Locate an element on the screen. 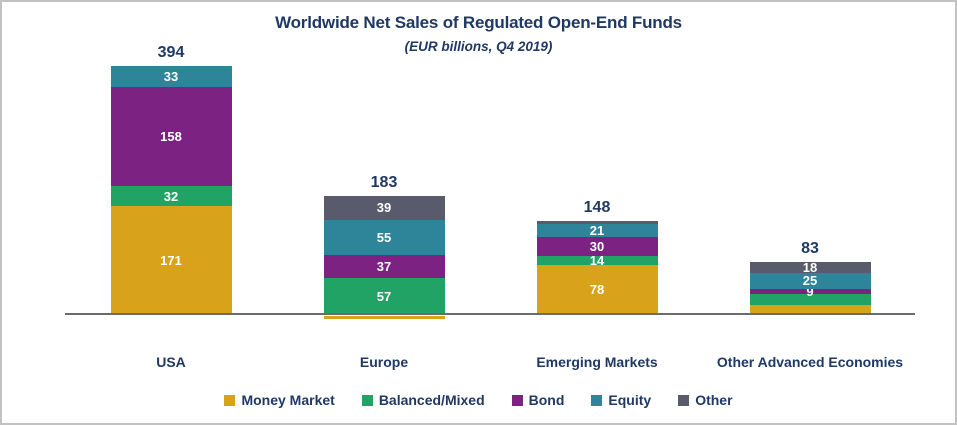  legend-item-other: Other is located at coordinates (705, 400).